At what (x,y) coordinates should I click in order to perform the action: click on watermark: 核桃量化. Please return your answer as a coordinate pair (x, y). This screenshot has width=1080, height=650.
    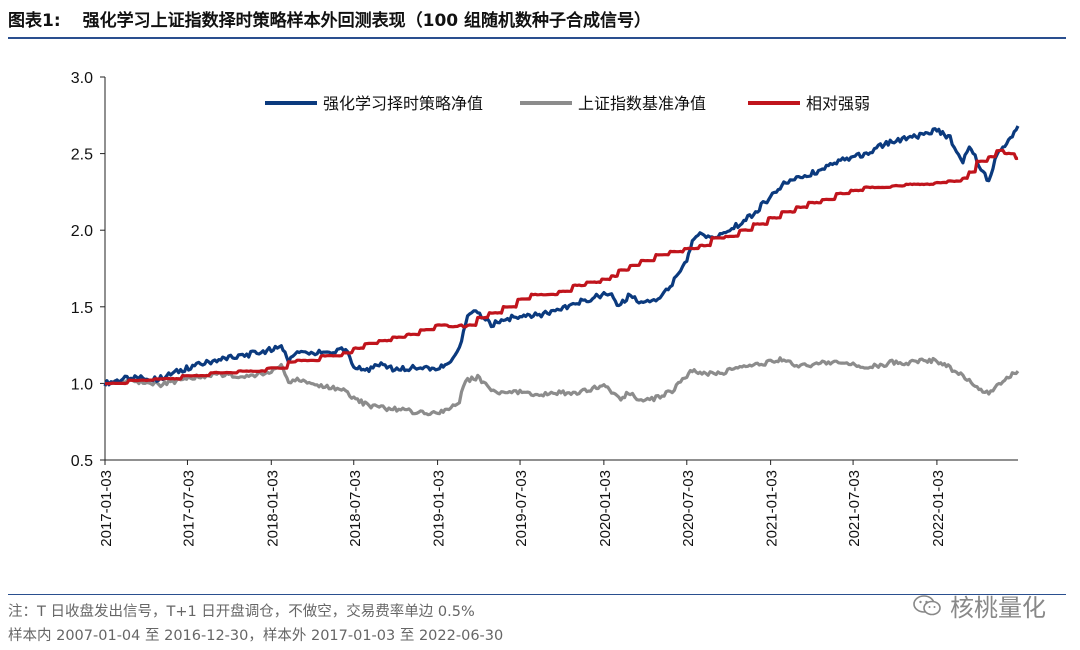
    Looking at the image, I should click on (979, 605).